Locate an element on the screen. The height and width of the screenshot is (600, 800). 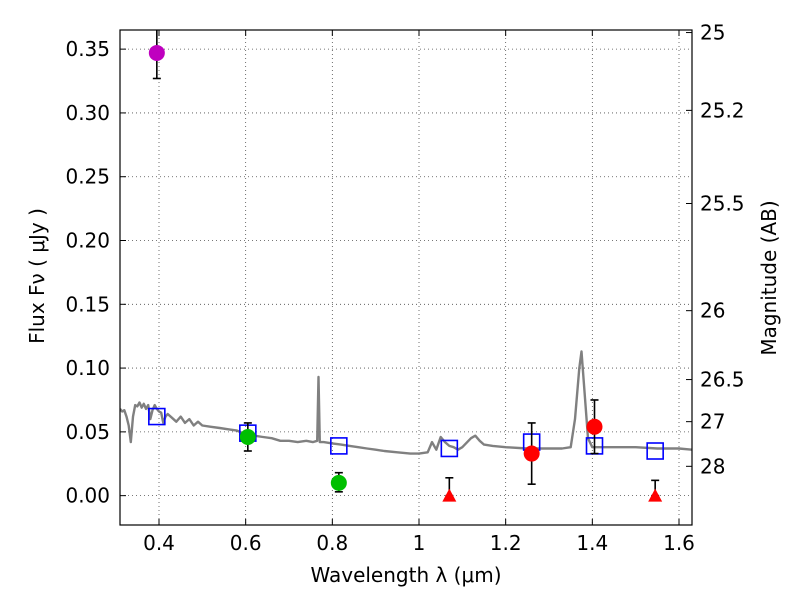
y-tick-label: 0.25 is located at coordinates (87, 177).